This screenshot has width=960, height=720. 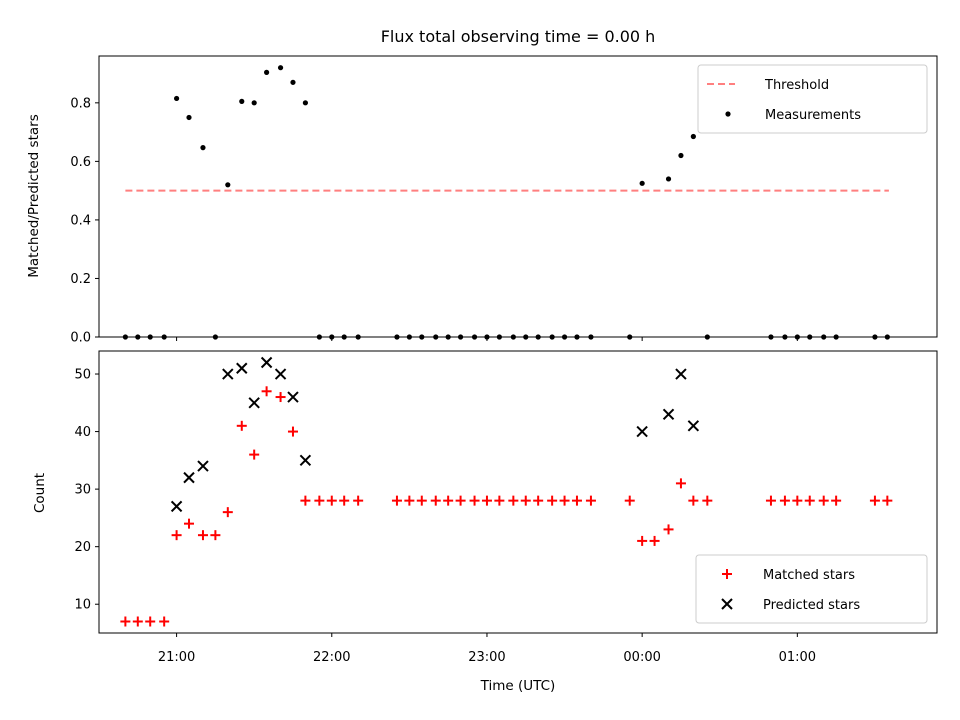 What do you see at coordinates (82, 375) in the screenshot?
I see `bottom-y-tick-label: 50` at bounding box center [82, 375].